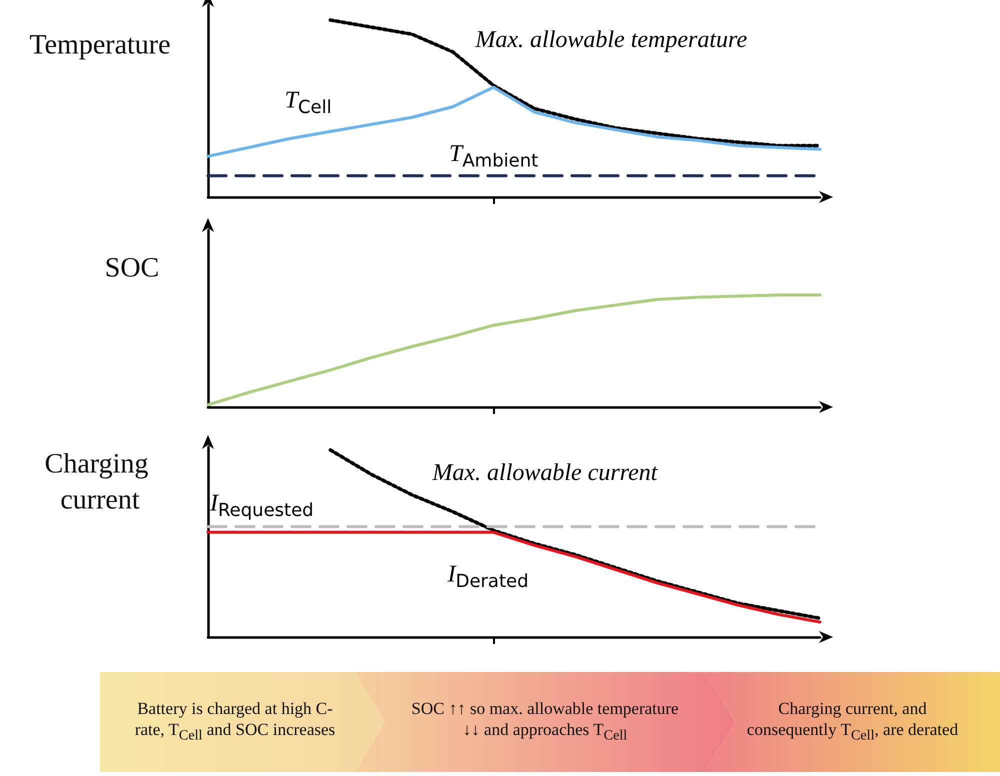  What do you see at coordinates (235, 722) in the screenshot?
I see `text: Battery is charged at high C-rate, T$_{Cell}$ and SOC increases` at bounding box center [235, 722].